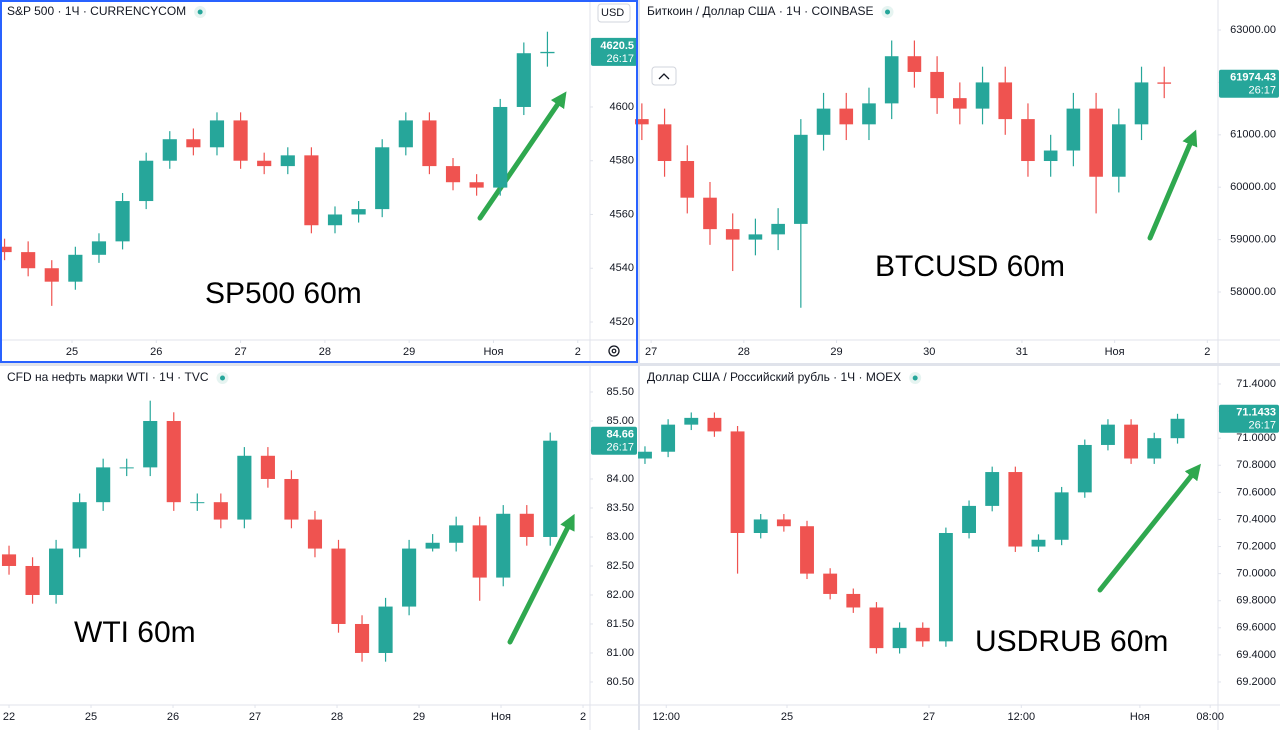  What do you see at coordinates (1256, 492) in the screenshot?
I see `y-tick-label: 70.6000` at bounding box center [1256, 492].